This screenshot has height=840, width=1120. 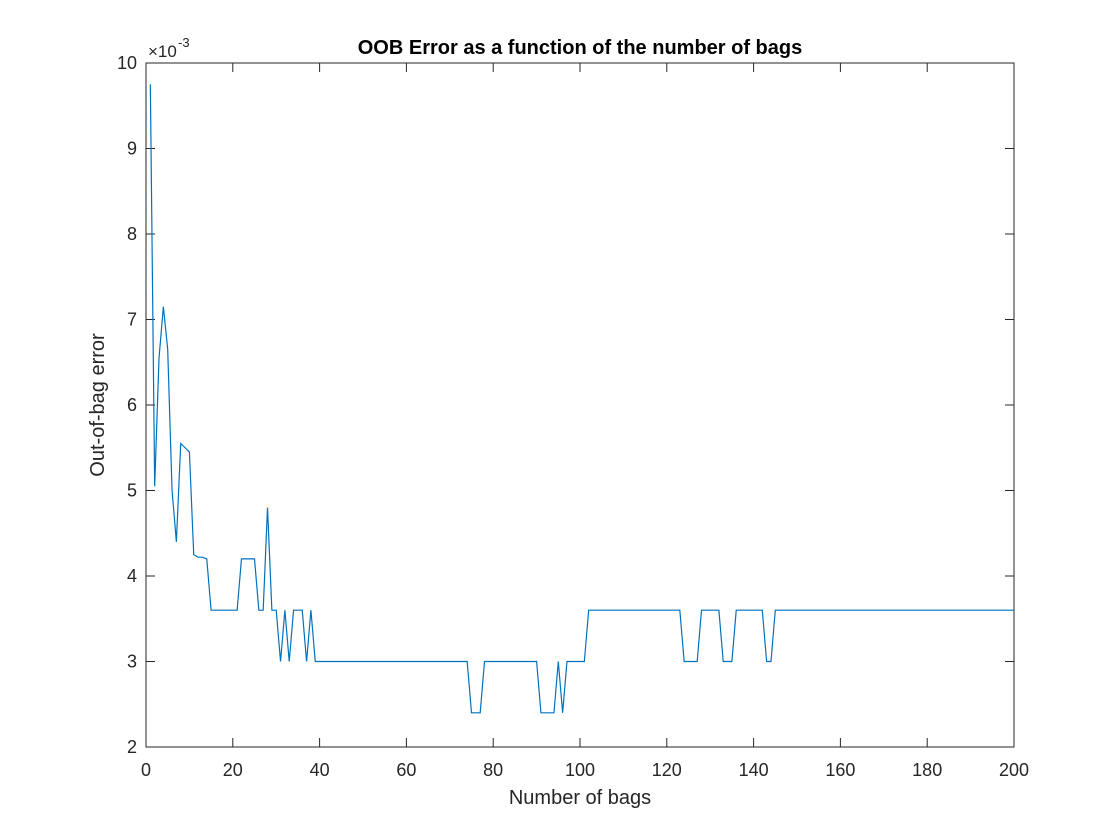 I want to click on x-tick-label: 80, so click(x=493, y=770).